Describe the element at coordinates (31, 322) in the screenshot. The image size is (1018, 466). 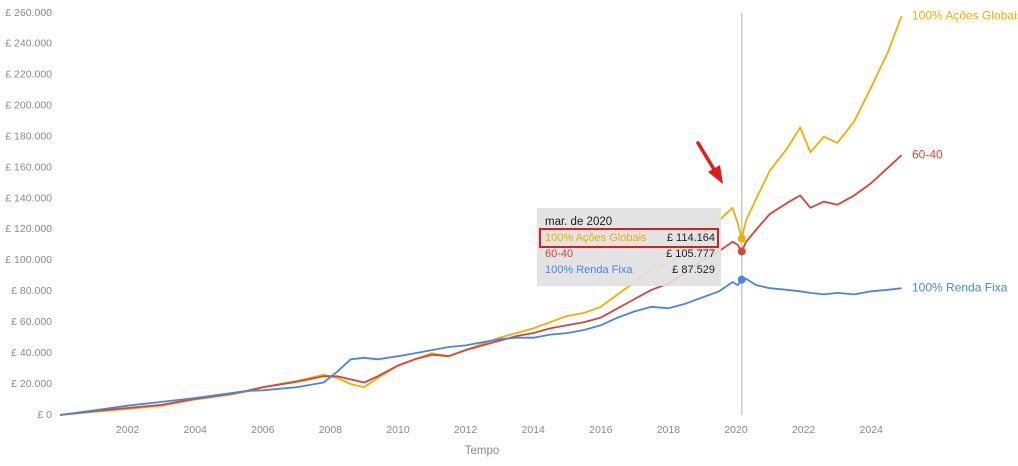
I see `y-tick-label: £ 60.000` at that location.